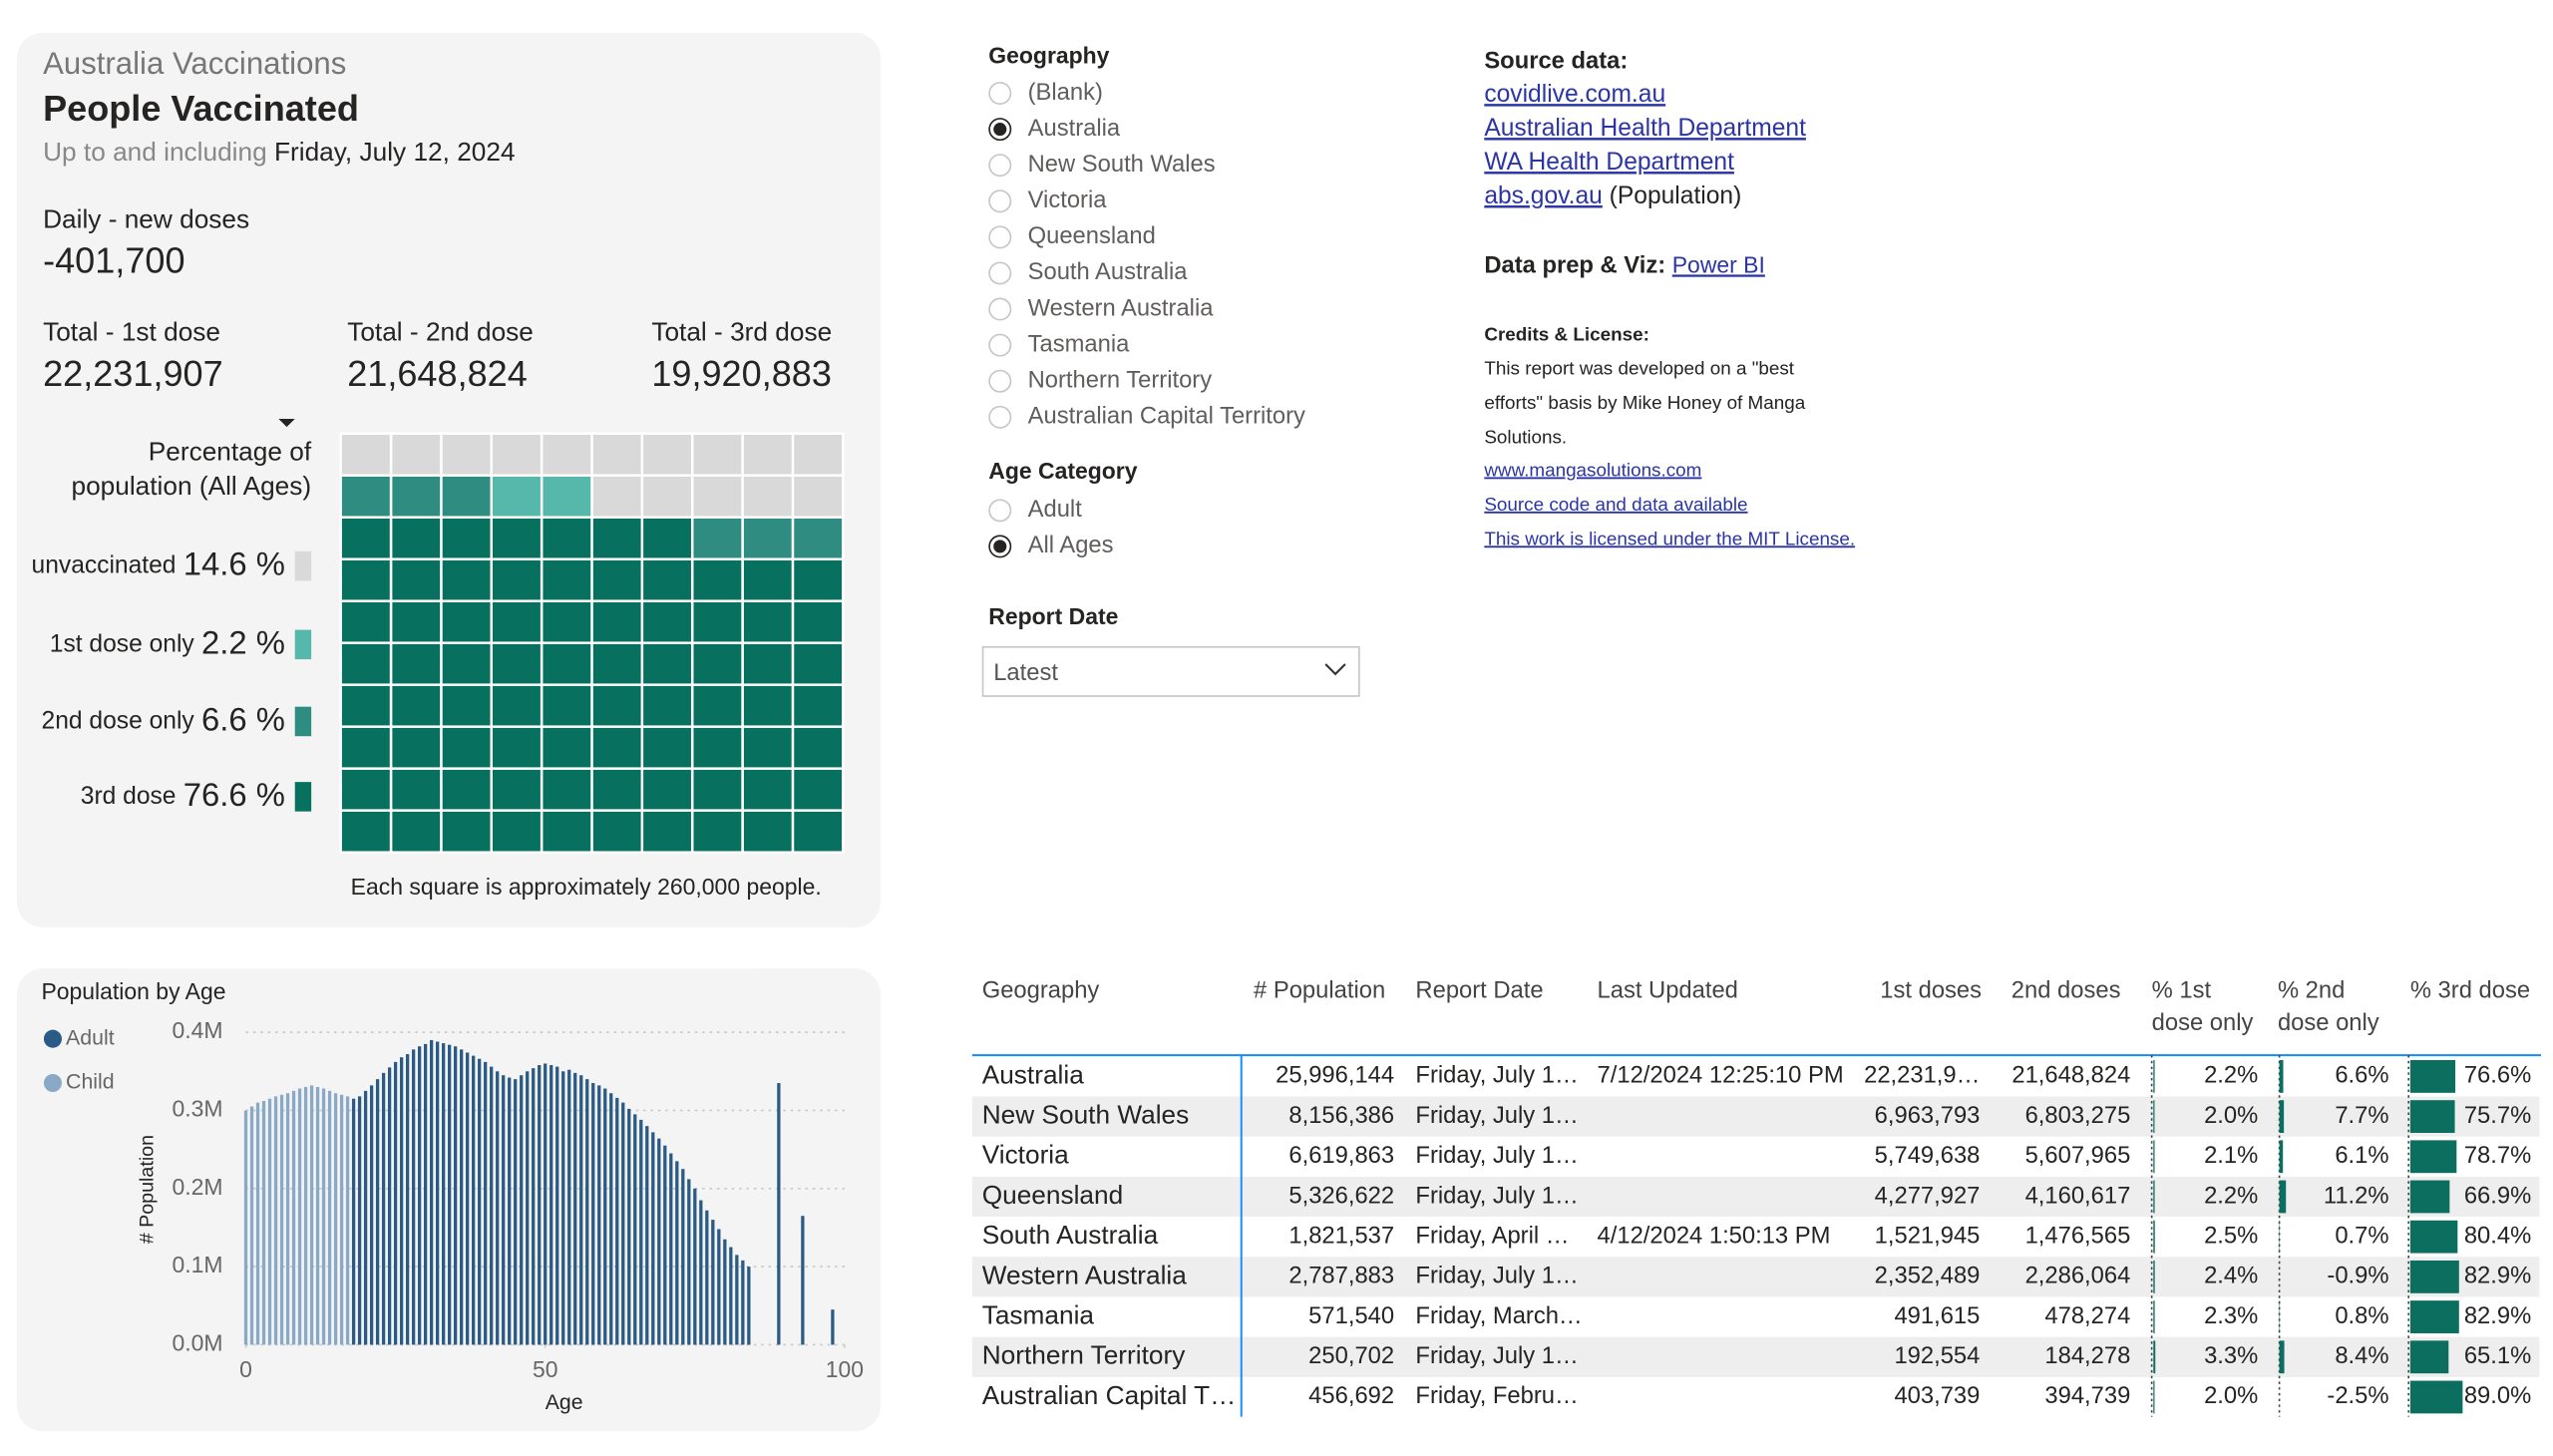 Image resolution: width=2553 pixels, height=1456 pixels. What do you see at coordinates (1937, 1355) in the screenshot?
I see `table-cell: 192,554` at bounding box center [1937, 1355].